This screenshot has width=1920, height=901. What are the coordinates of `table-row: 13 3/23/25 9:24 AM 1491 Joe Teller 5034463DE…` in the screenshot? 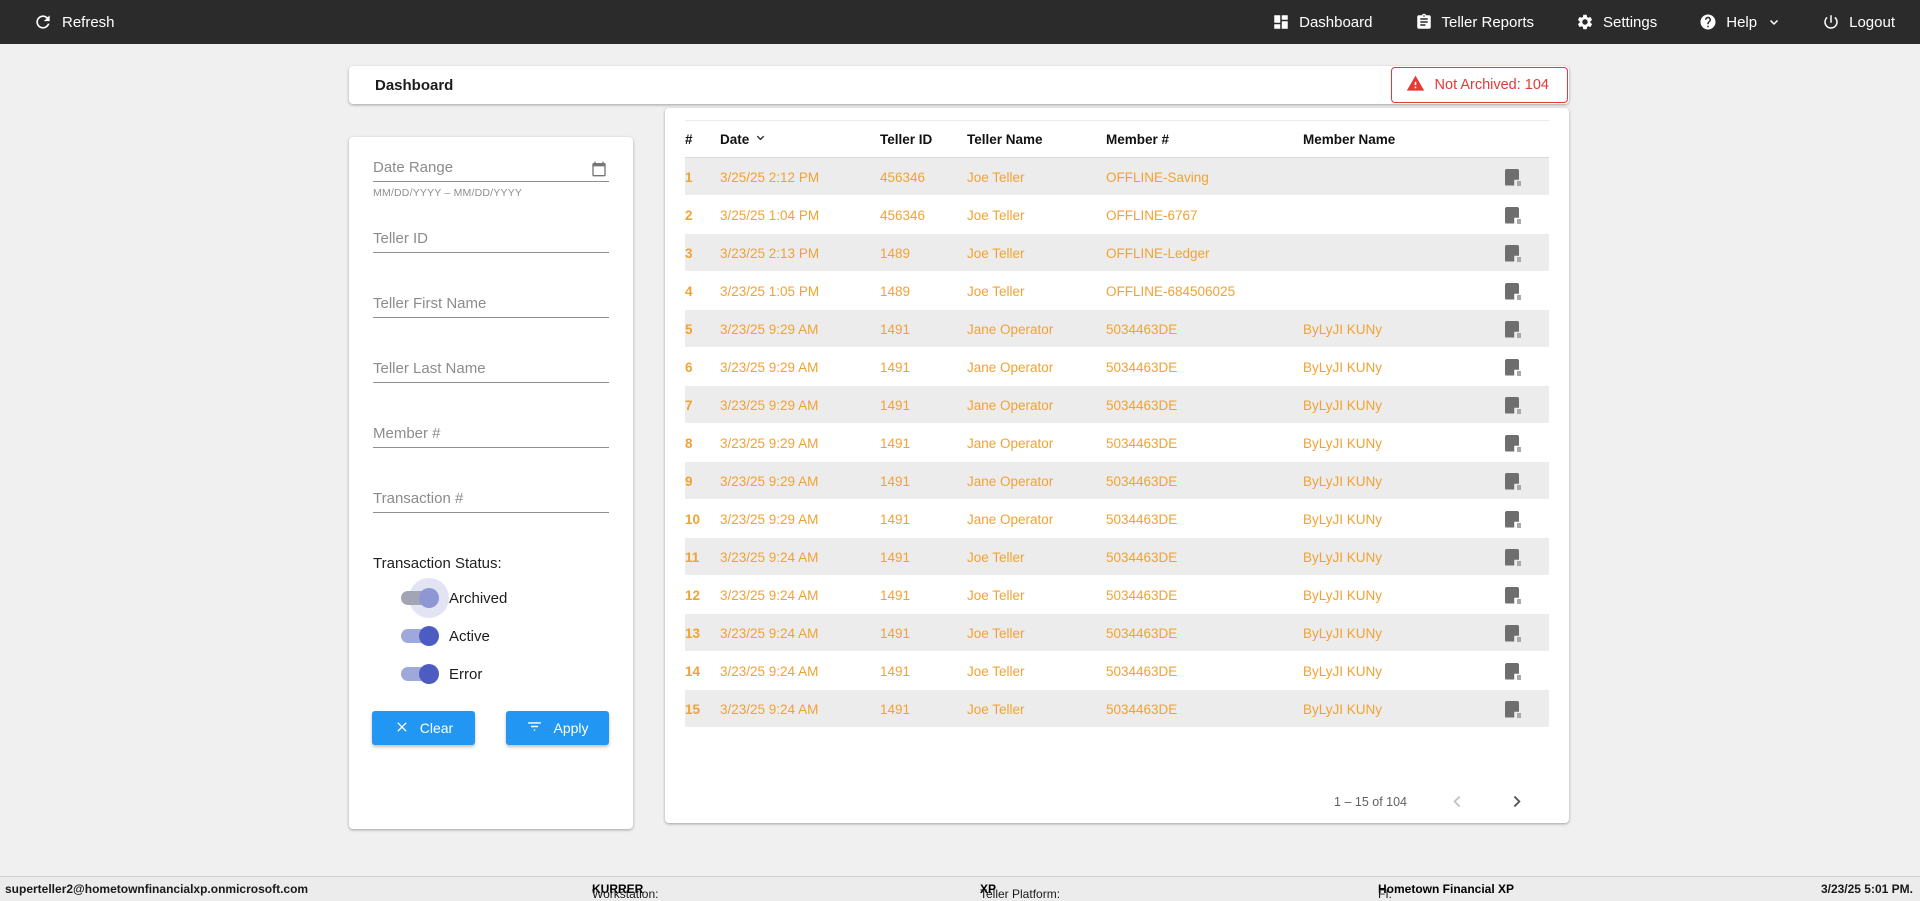 It's located at (1117, 633).